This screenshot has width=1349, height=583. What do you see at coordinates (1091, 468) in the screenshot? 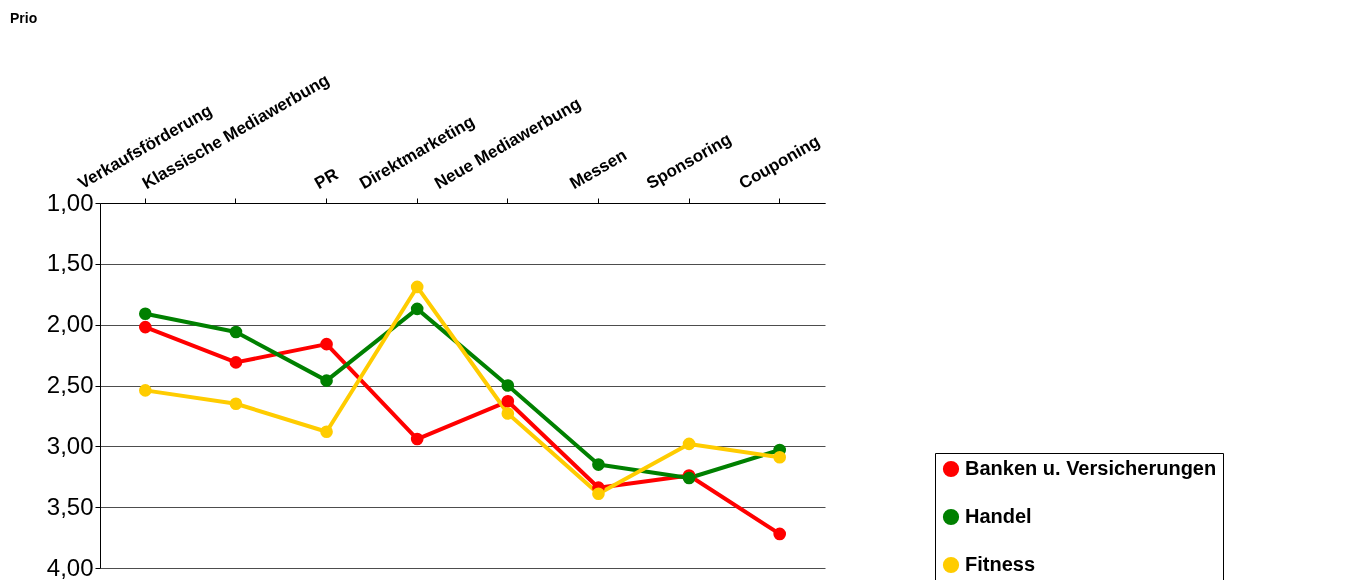
I see `legend-label: Banken u. Versicherungen` at bounding box center [1091, 468].